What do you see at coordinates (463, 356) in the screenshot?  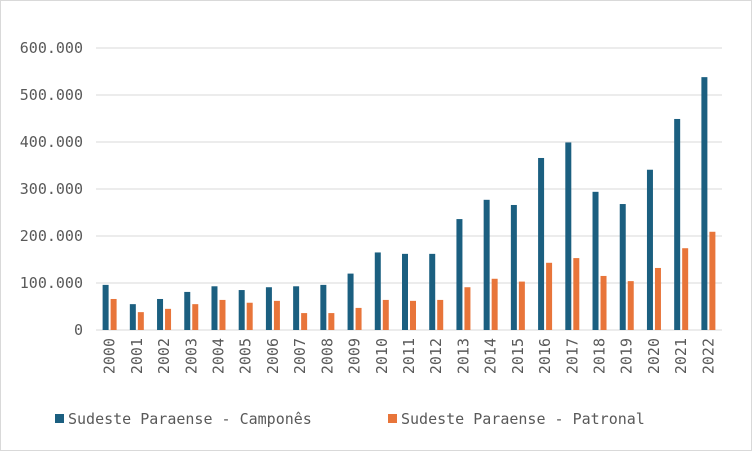 I see `x-tick-label: 2013` at bounding box center [463, 356].